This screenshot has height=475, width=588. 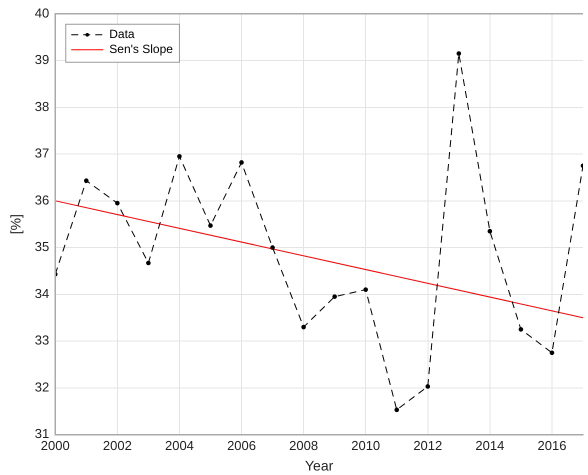 I want to click on y-tick-label: 36, so click(x=42, y=200).